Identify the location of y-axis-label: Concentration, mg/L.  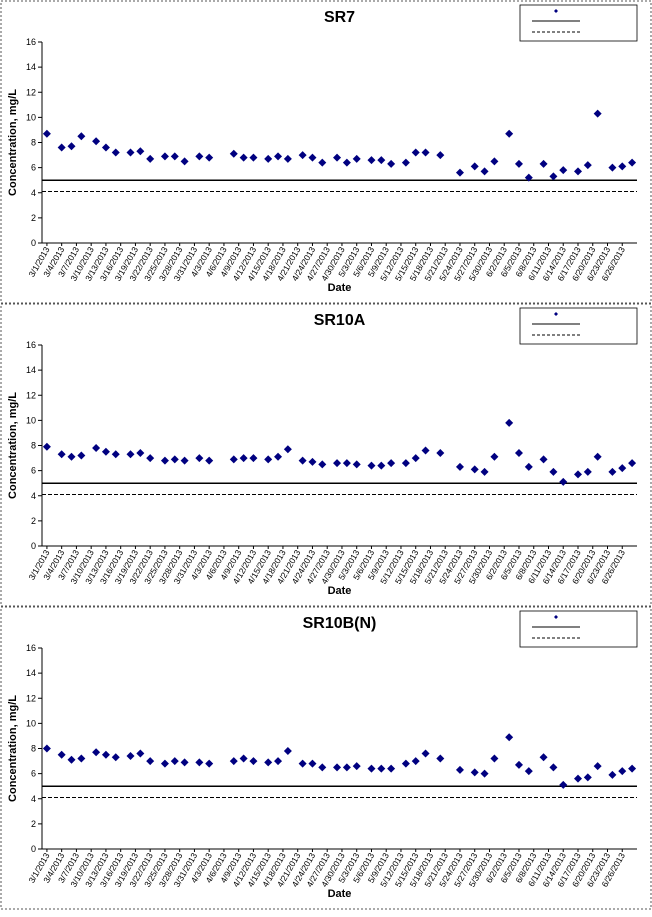
(13, 142).